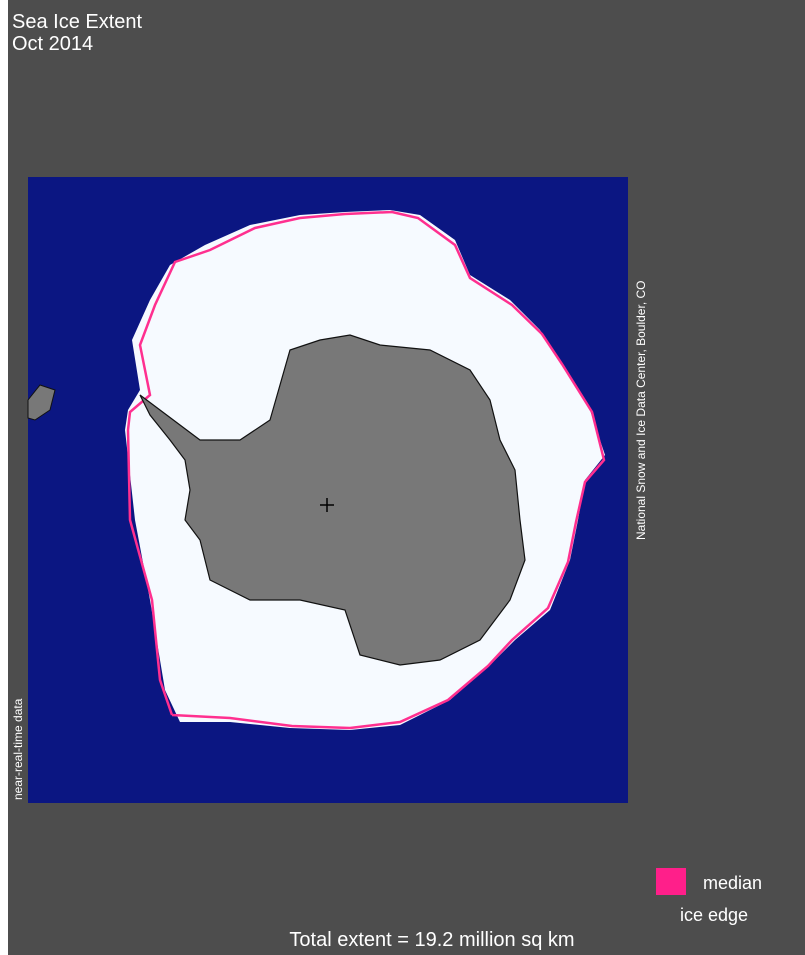  I want to click on date: Oct 2014, so click(52, 44).